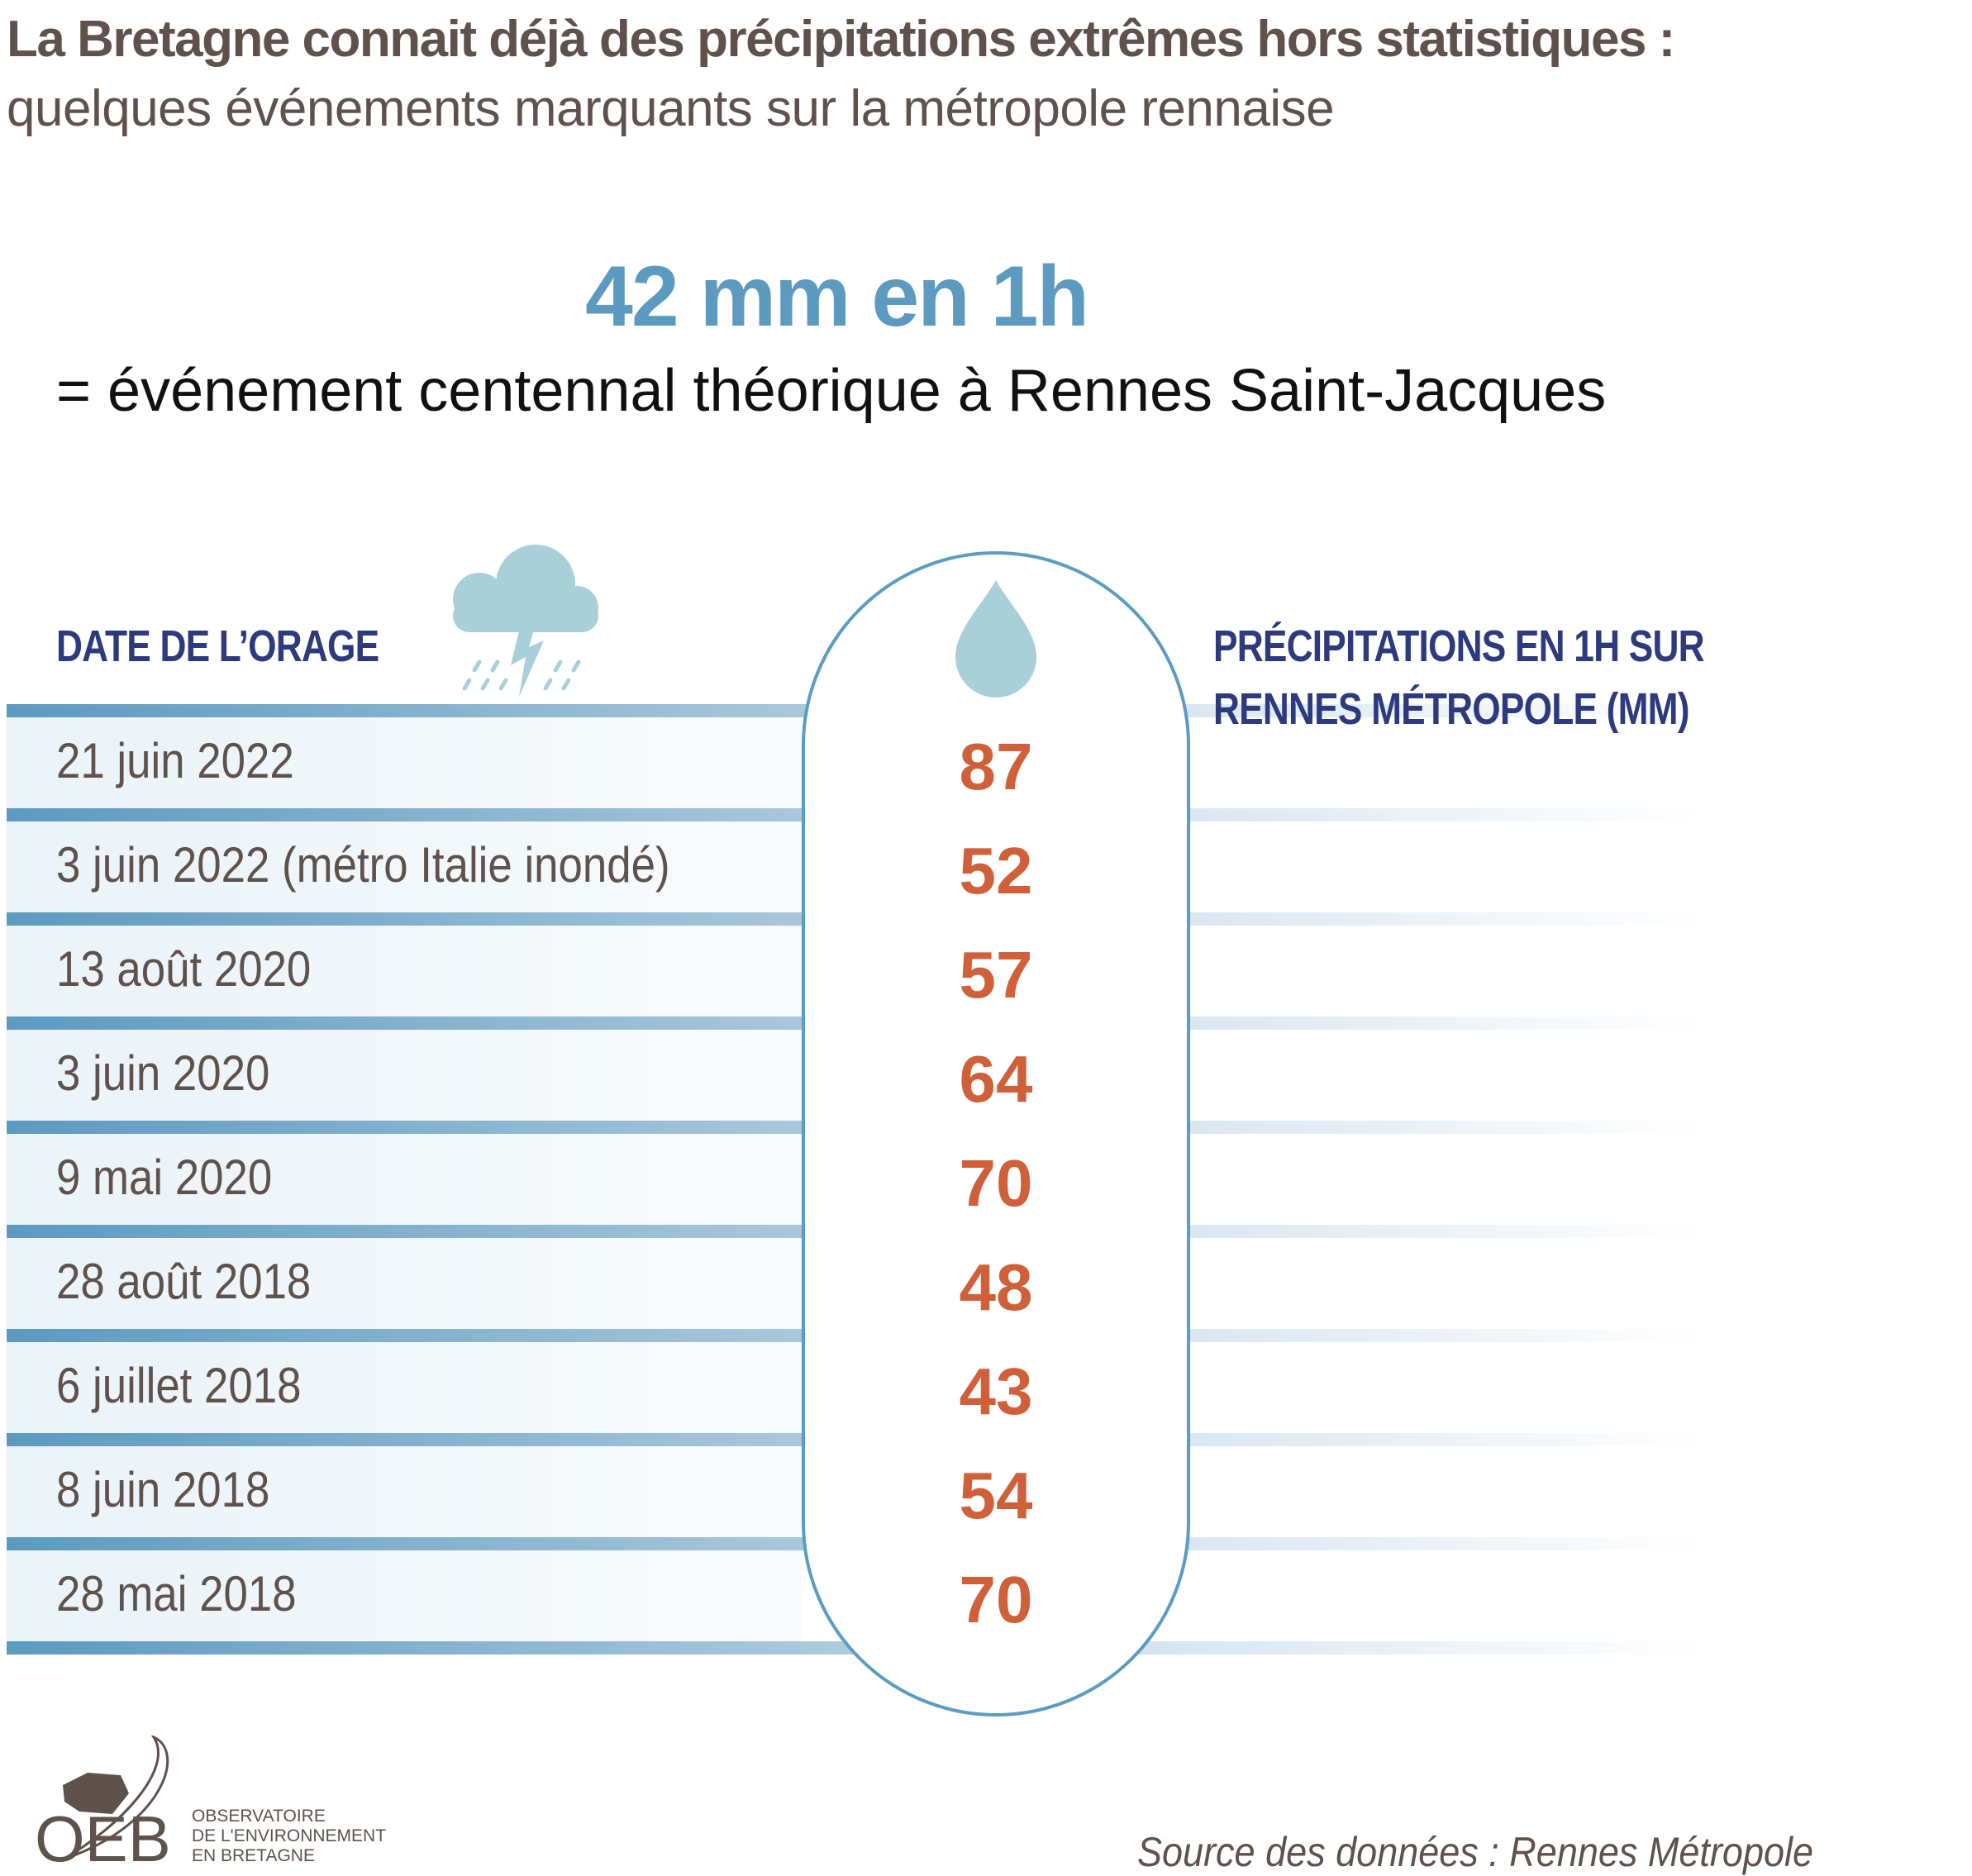 The width and height of the screenshot is (1972, 1876). What do you see at coordinates (363, 865) in the screenshot?
I see `row-date: 3 juin 2022 (métro Italie inondé)` at bounding box center [363, 865].